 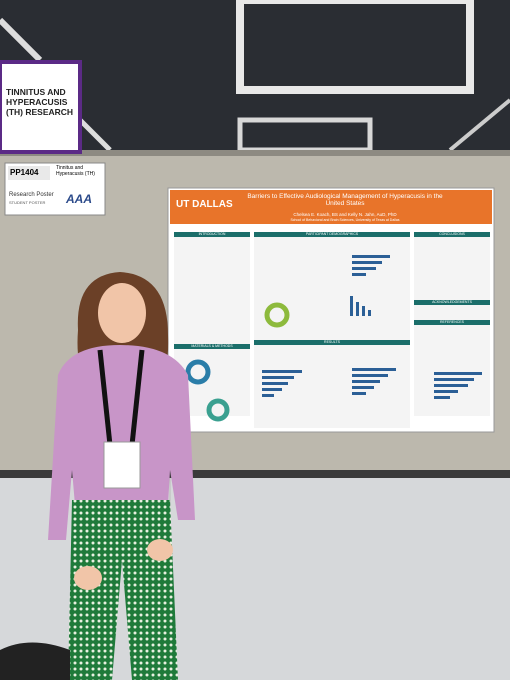 What do you see at coordinates (332, 342) in the screenshot?
I see `poster-section-header: RESULTS` at bounding box center [332, 342].